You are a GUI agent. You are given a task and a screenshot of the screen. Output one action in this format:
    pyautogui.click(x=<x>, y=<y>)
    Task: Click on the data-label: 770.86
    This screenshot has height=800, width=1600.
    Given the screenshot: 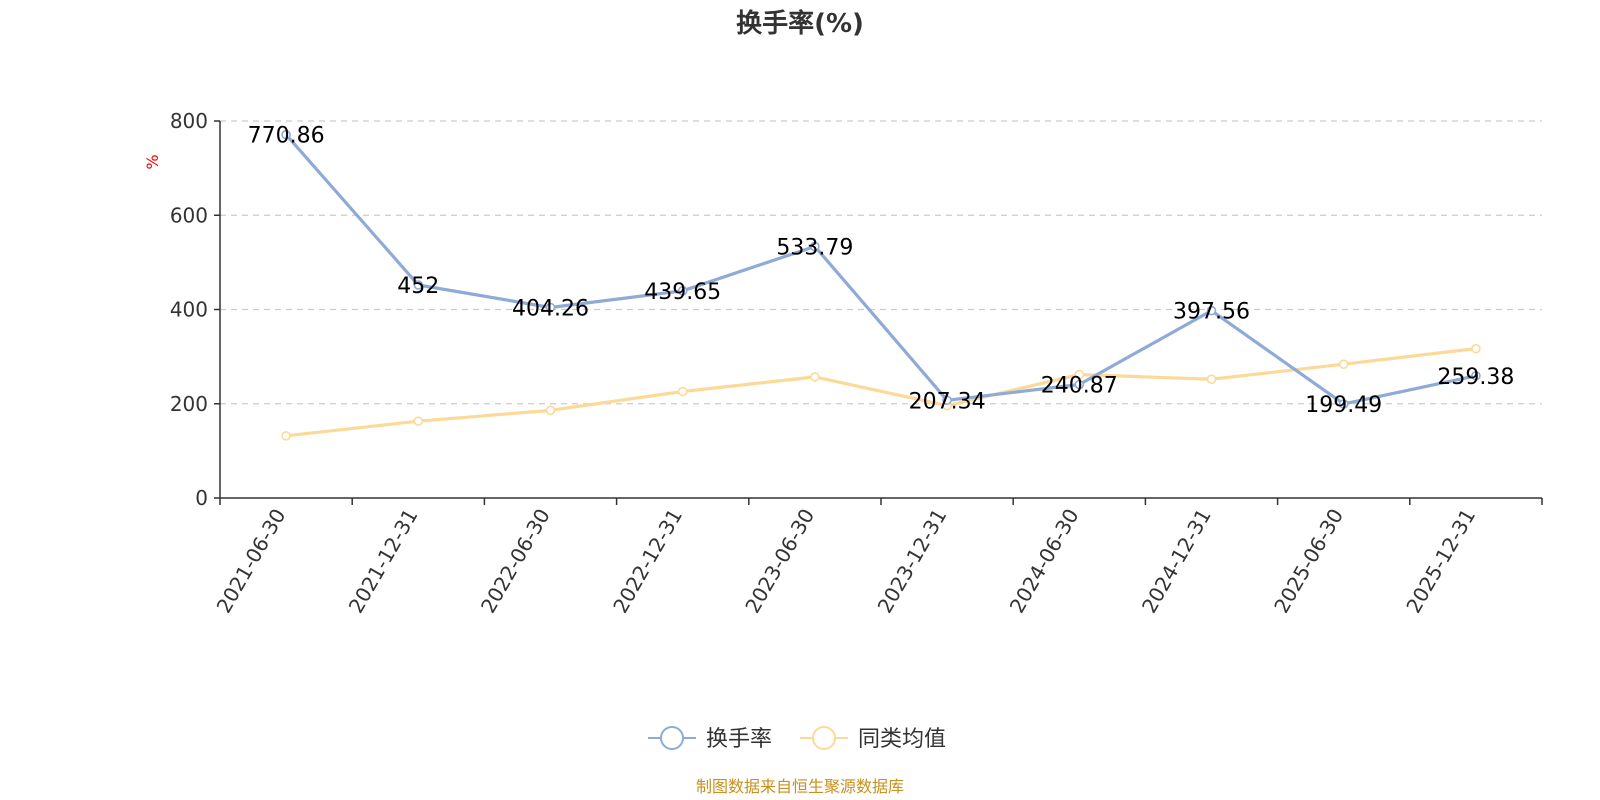 What is the action you would take?
    pyautogui.click(x=286, y=136)
    